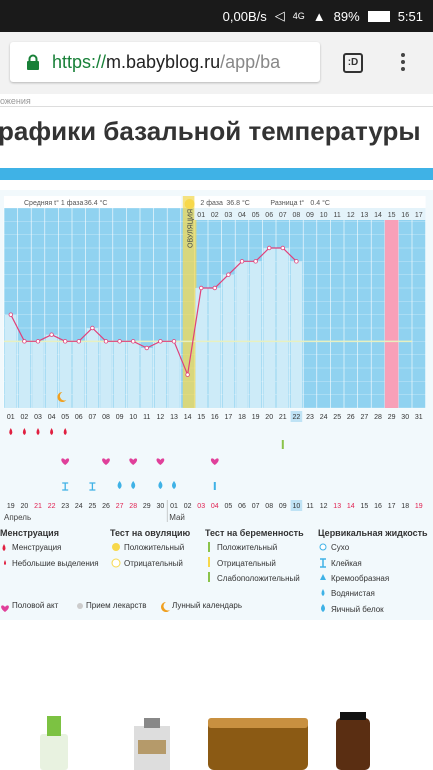 The height and width of the screenshot is (770, 433). What do you see at coordinates (106, 417) in the screenshot?
I see `cycle-day-label: 08` at bounding box center [106, 417].